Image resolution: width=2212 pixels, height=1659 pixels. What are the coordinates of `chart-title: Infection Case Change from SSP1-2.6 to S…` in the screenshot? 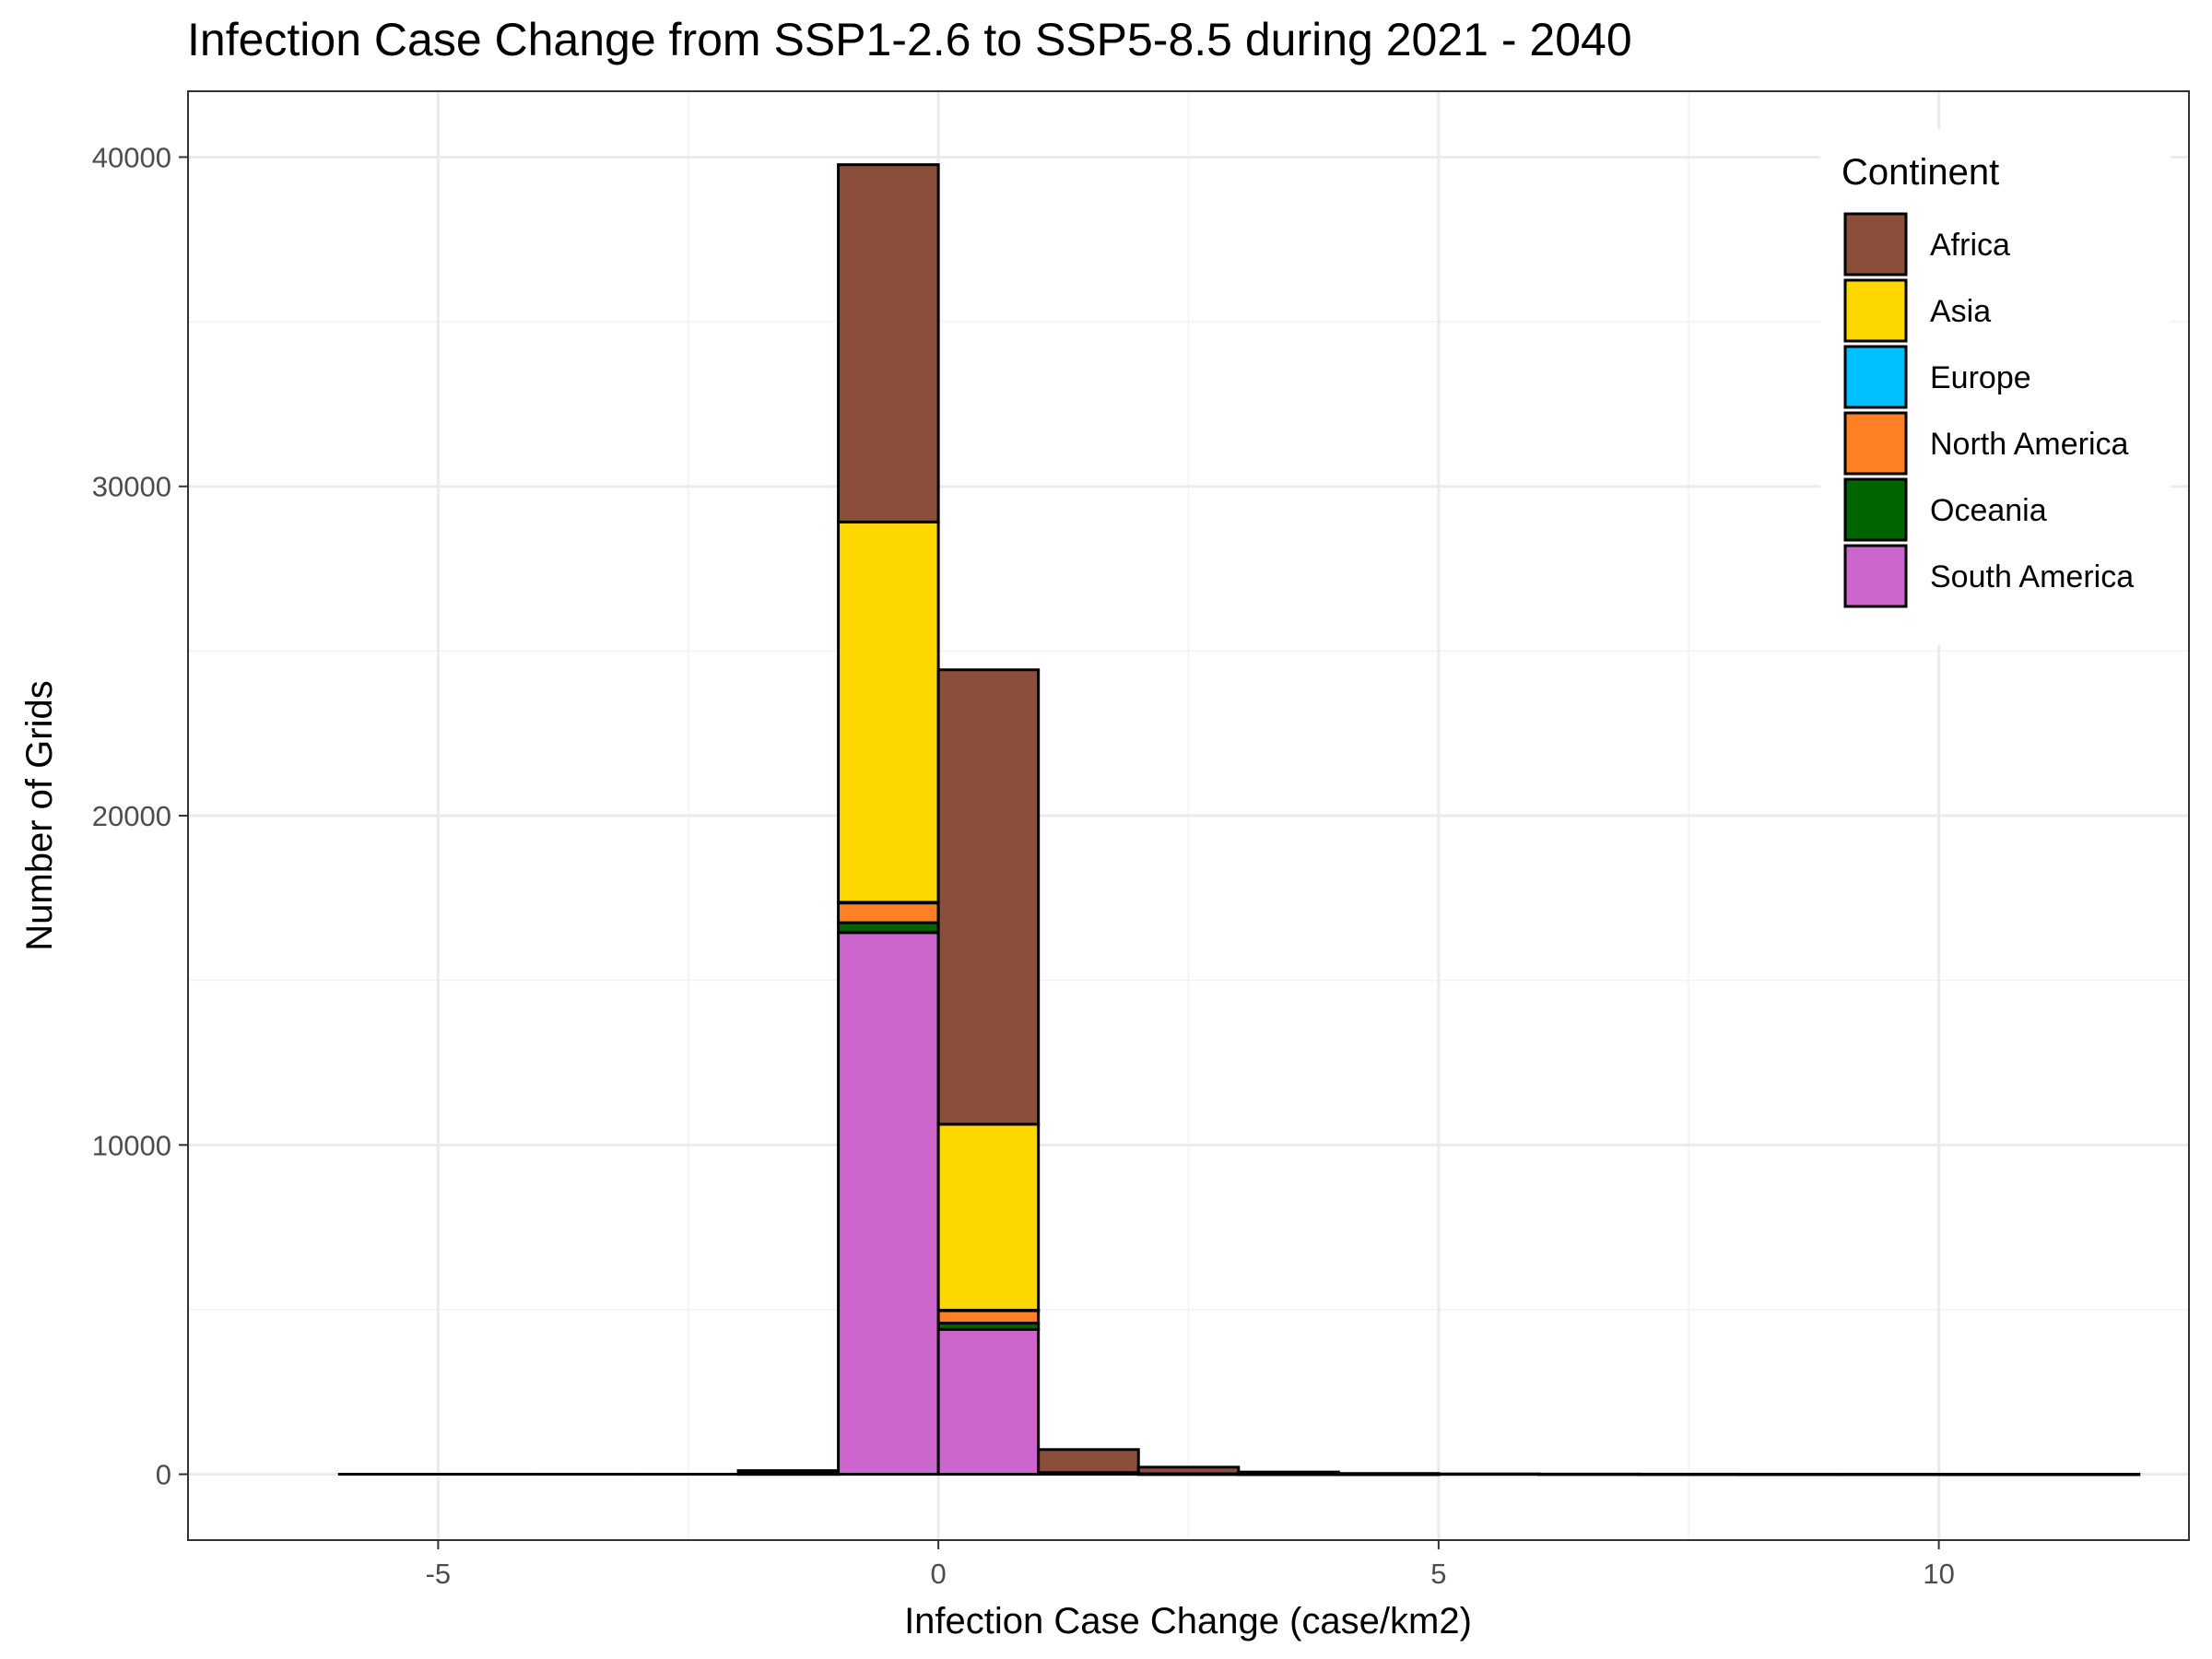 It's located at (909, 39).